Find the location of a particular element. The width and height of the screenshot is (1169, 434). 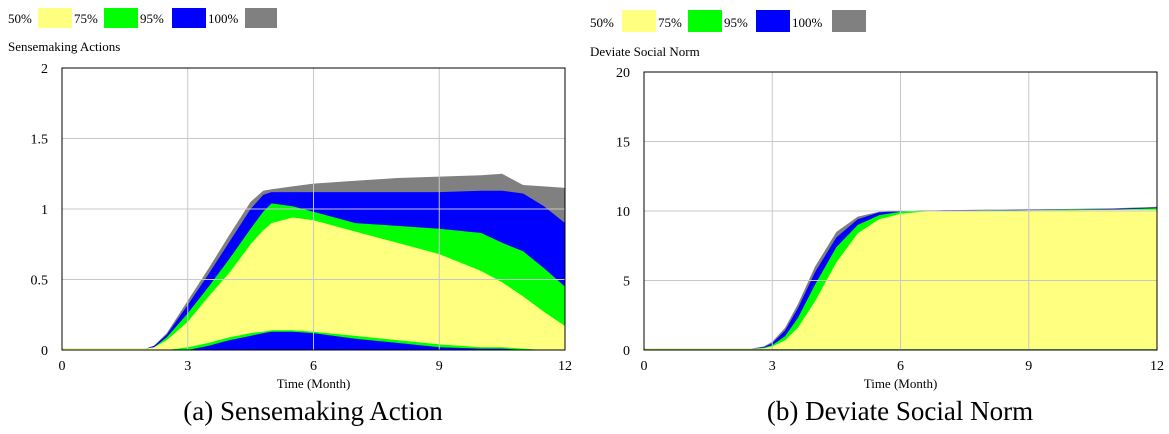

chart-caption: (a) Sensemaking Action is located at coordinates (313, 411).